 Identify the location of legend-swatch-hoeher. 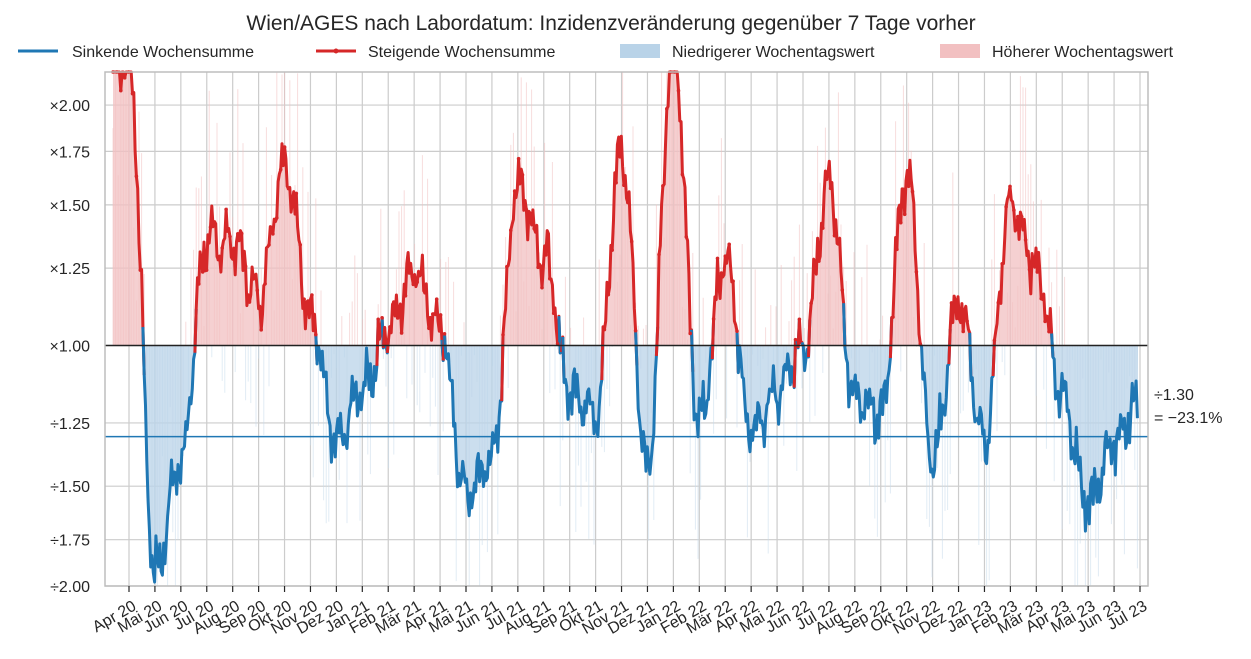
(960, 51).